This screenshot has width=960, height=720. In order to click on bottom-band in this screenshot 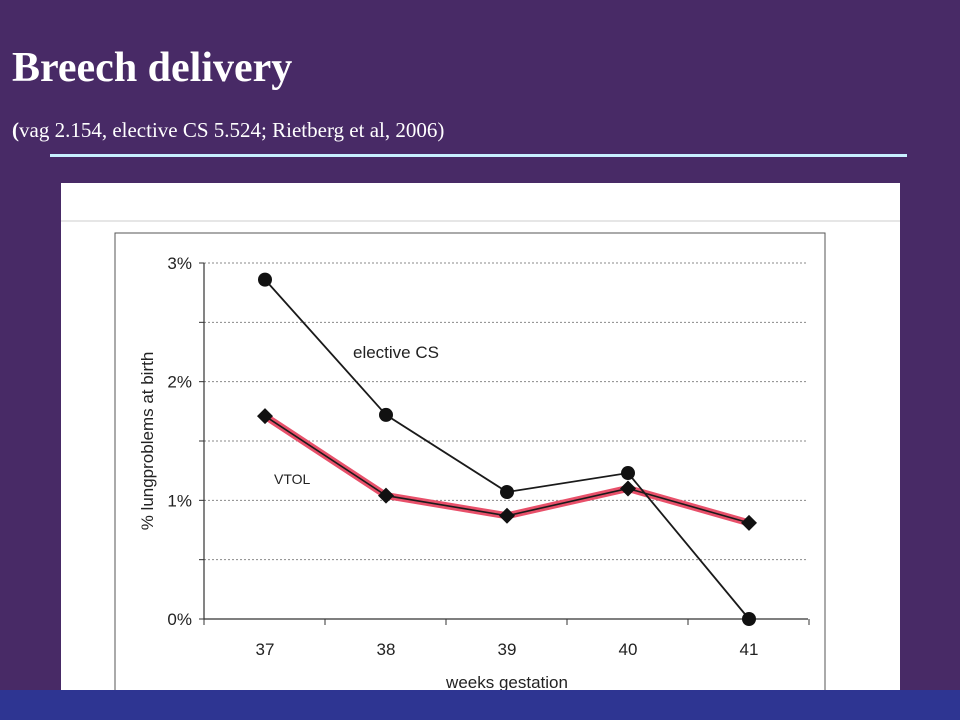, I will do `click(480, 705)`.